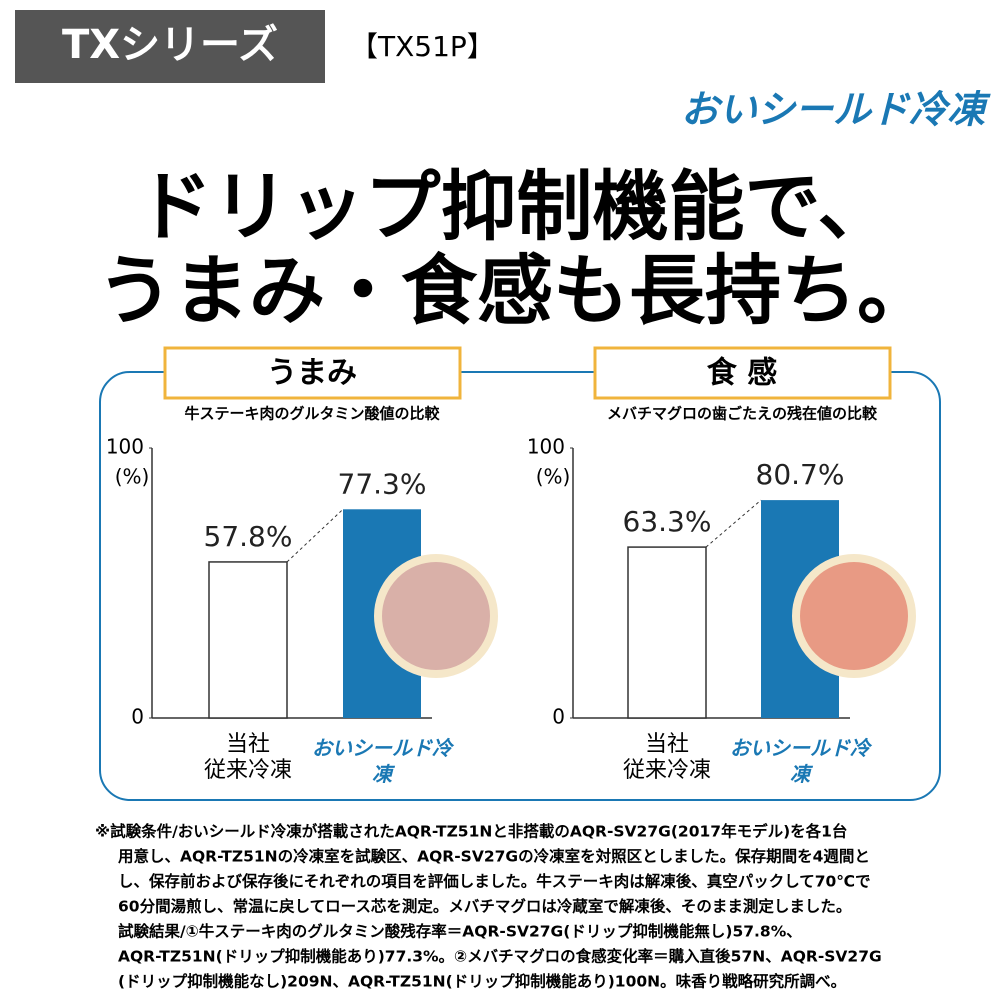  Describe the element at coordinates (422, 46) in the screenshot. I see `model: 【TX51P】` at that location.